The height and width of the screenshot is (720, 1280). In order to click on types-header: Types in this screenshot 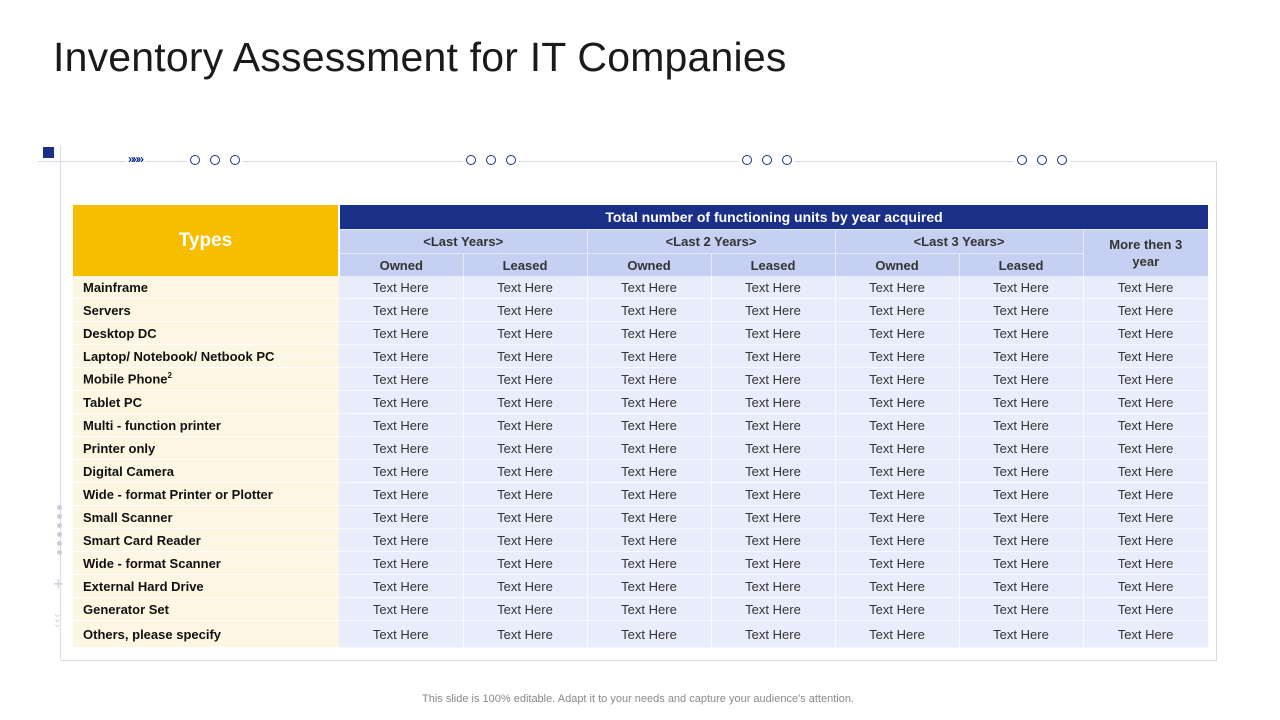, I will do `click(206, 240)`.